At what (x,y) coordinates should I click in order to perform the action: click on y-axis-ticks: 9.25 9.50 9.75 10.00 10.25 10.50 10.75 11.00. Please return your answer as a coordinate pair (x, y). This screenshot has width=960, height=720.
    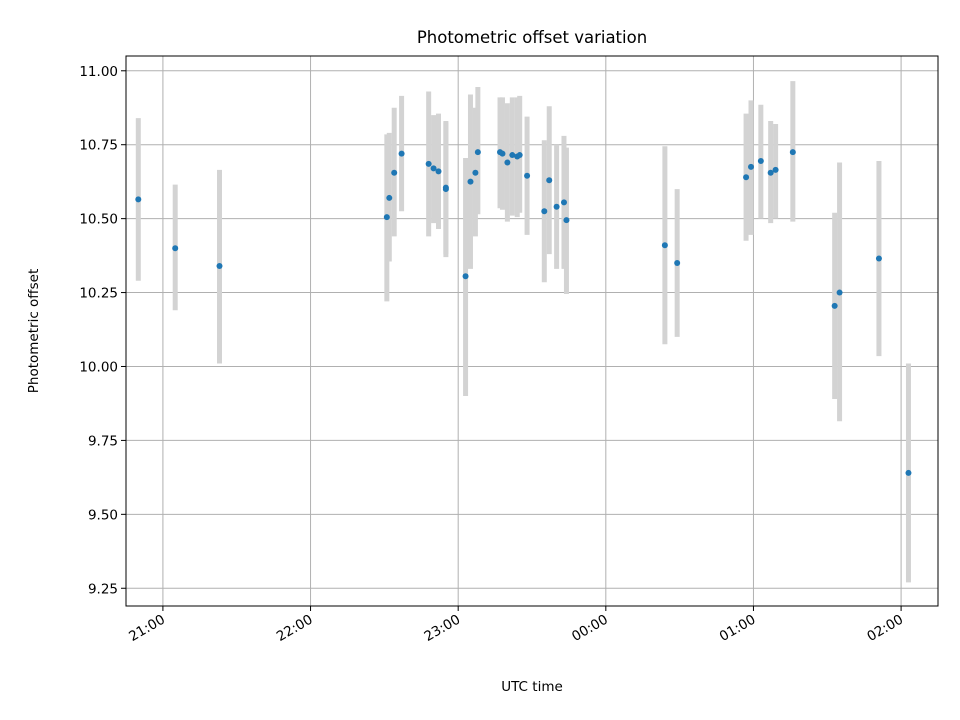
    Looking at the image, I should click on (102, 330).